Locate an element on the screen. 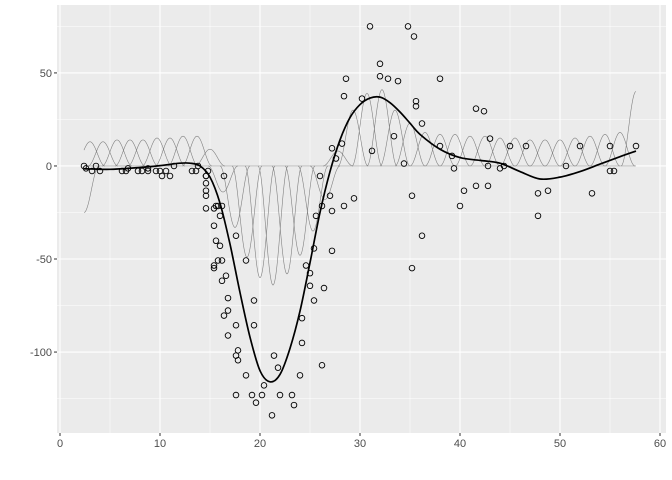  y-tick-label: -50 is located at coordinates (44, 260).